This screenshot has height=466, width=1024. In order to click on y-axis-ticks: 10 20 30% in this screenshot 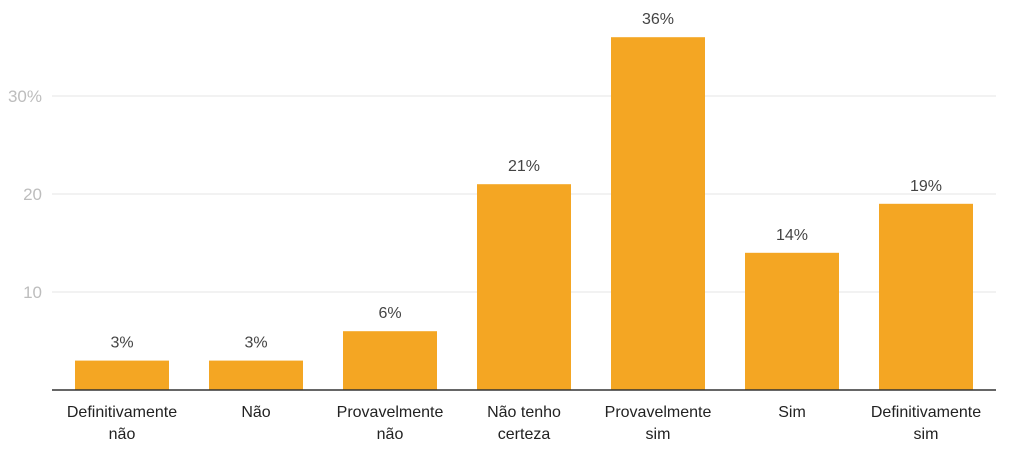, I will do `click(25, 194)`.